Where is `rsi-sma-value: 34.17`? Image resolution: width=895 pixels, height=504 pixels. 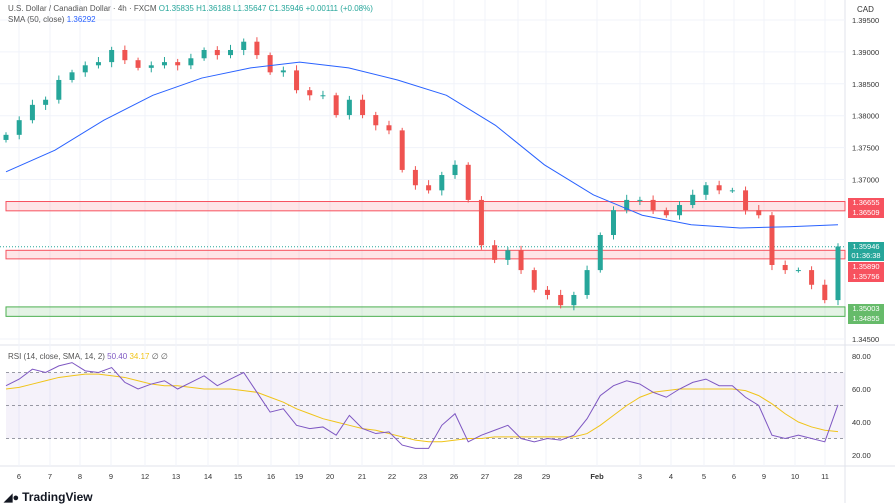 rsi-sma-value: 34.17 is located at coordinates (139, 356).